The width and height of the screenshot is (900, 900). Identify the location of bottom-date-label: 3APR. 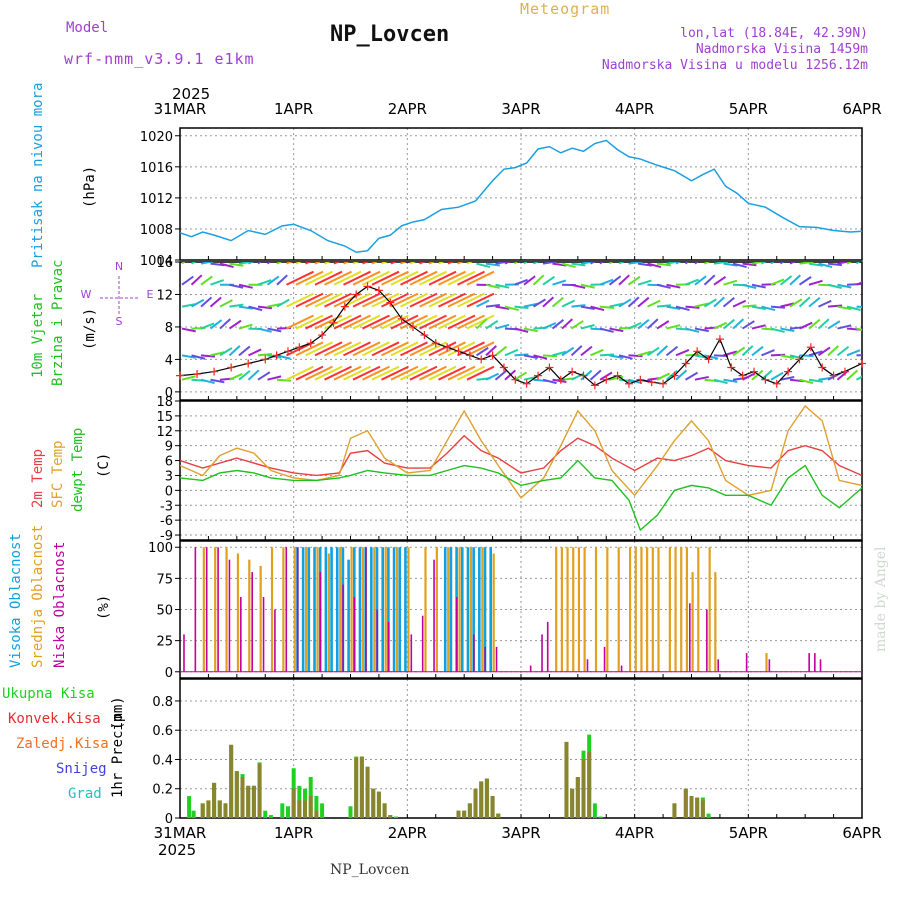
(520, 833).